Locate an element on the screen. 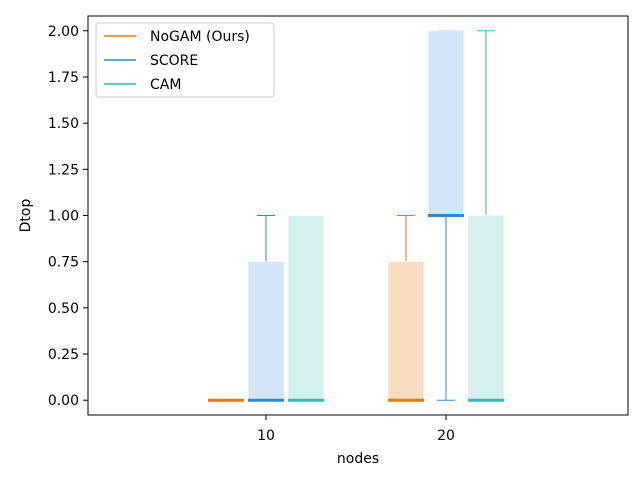 The image size is (640, 480). x-axis-ticks: 10 20 is located at coordinates (356, 429).